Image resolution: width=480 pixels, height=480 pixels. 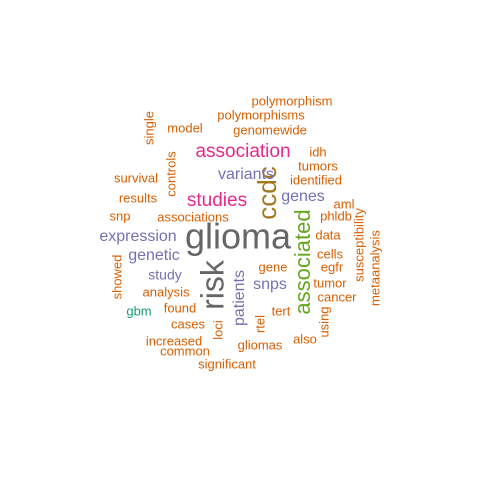 What do you see at coordinates (136, 177) in the screenshot?
I see `word-survival: survival` at bounding box center [136, 177].